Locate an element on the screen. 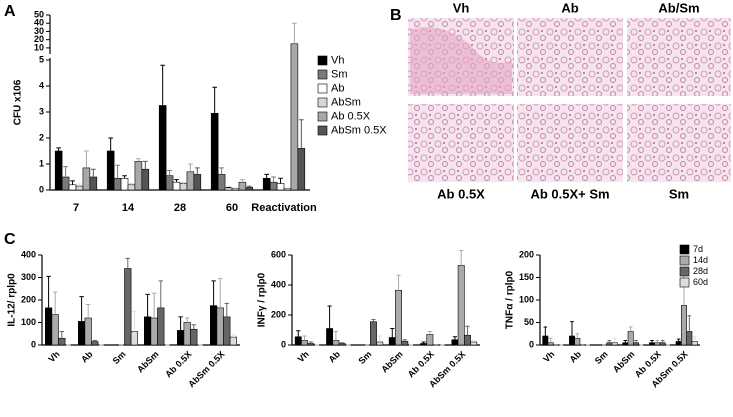  y-tick-label: 30 is located at coordinates (39, 31).